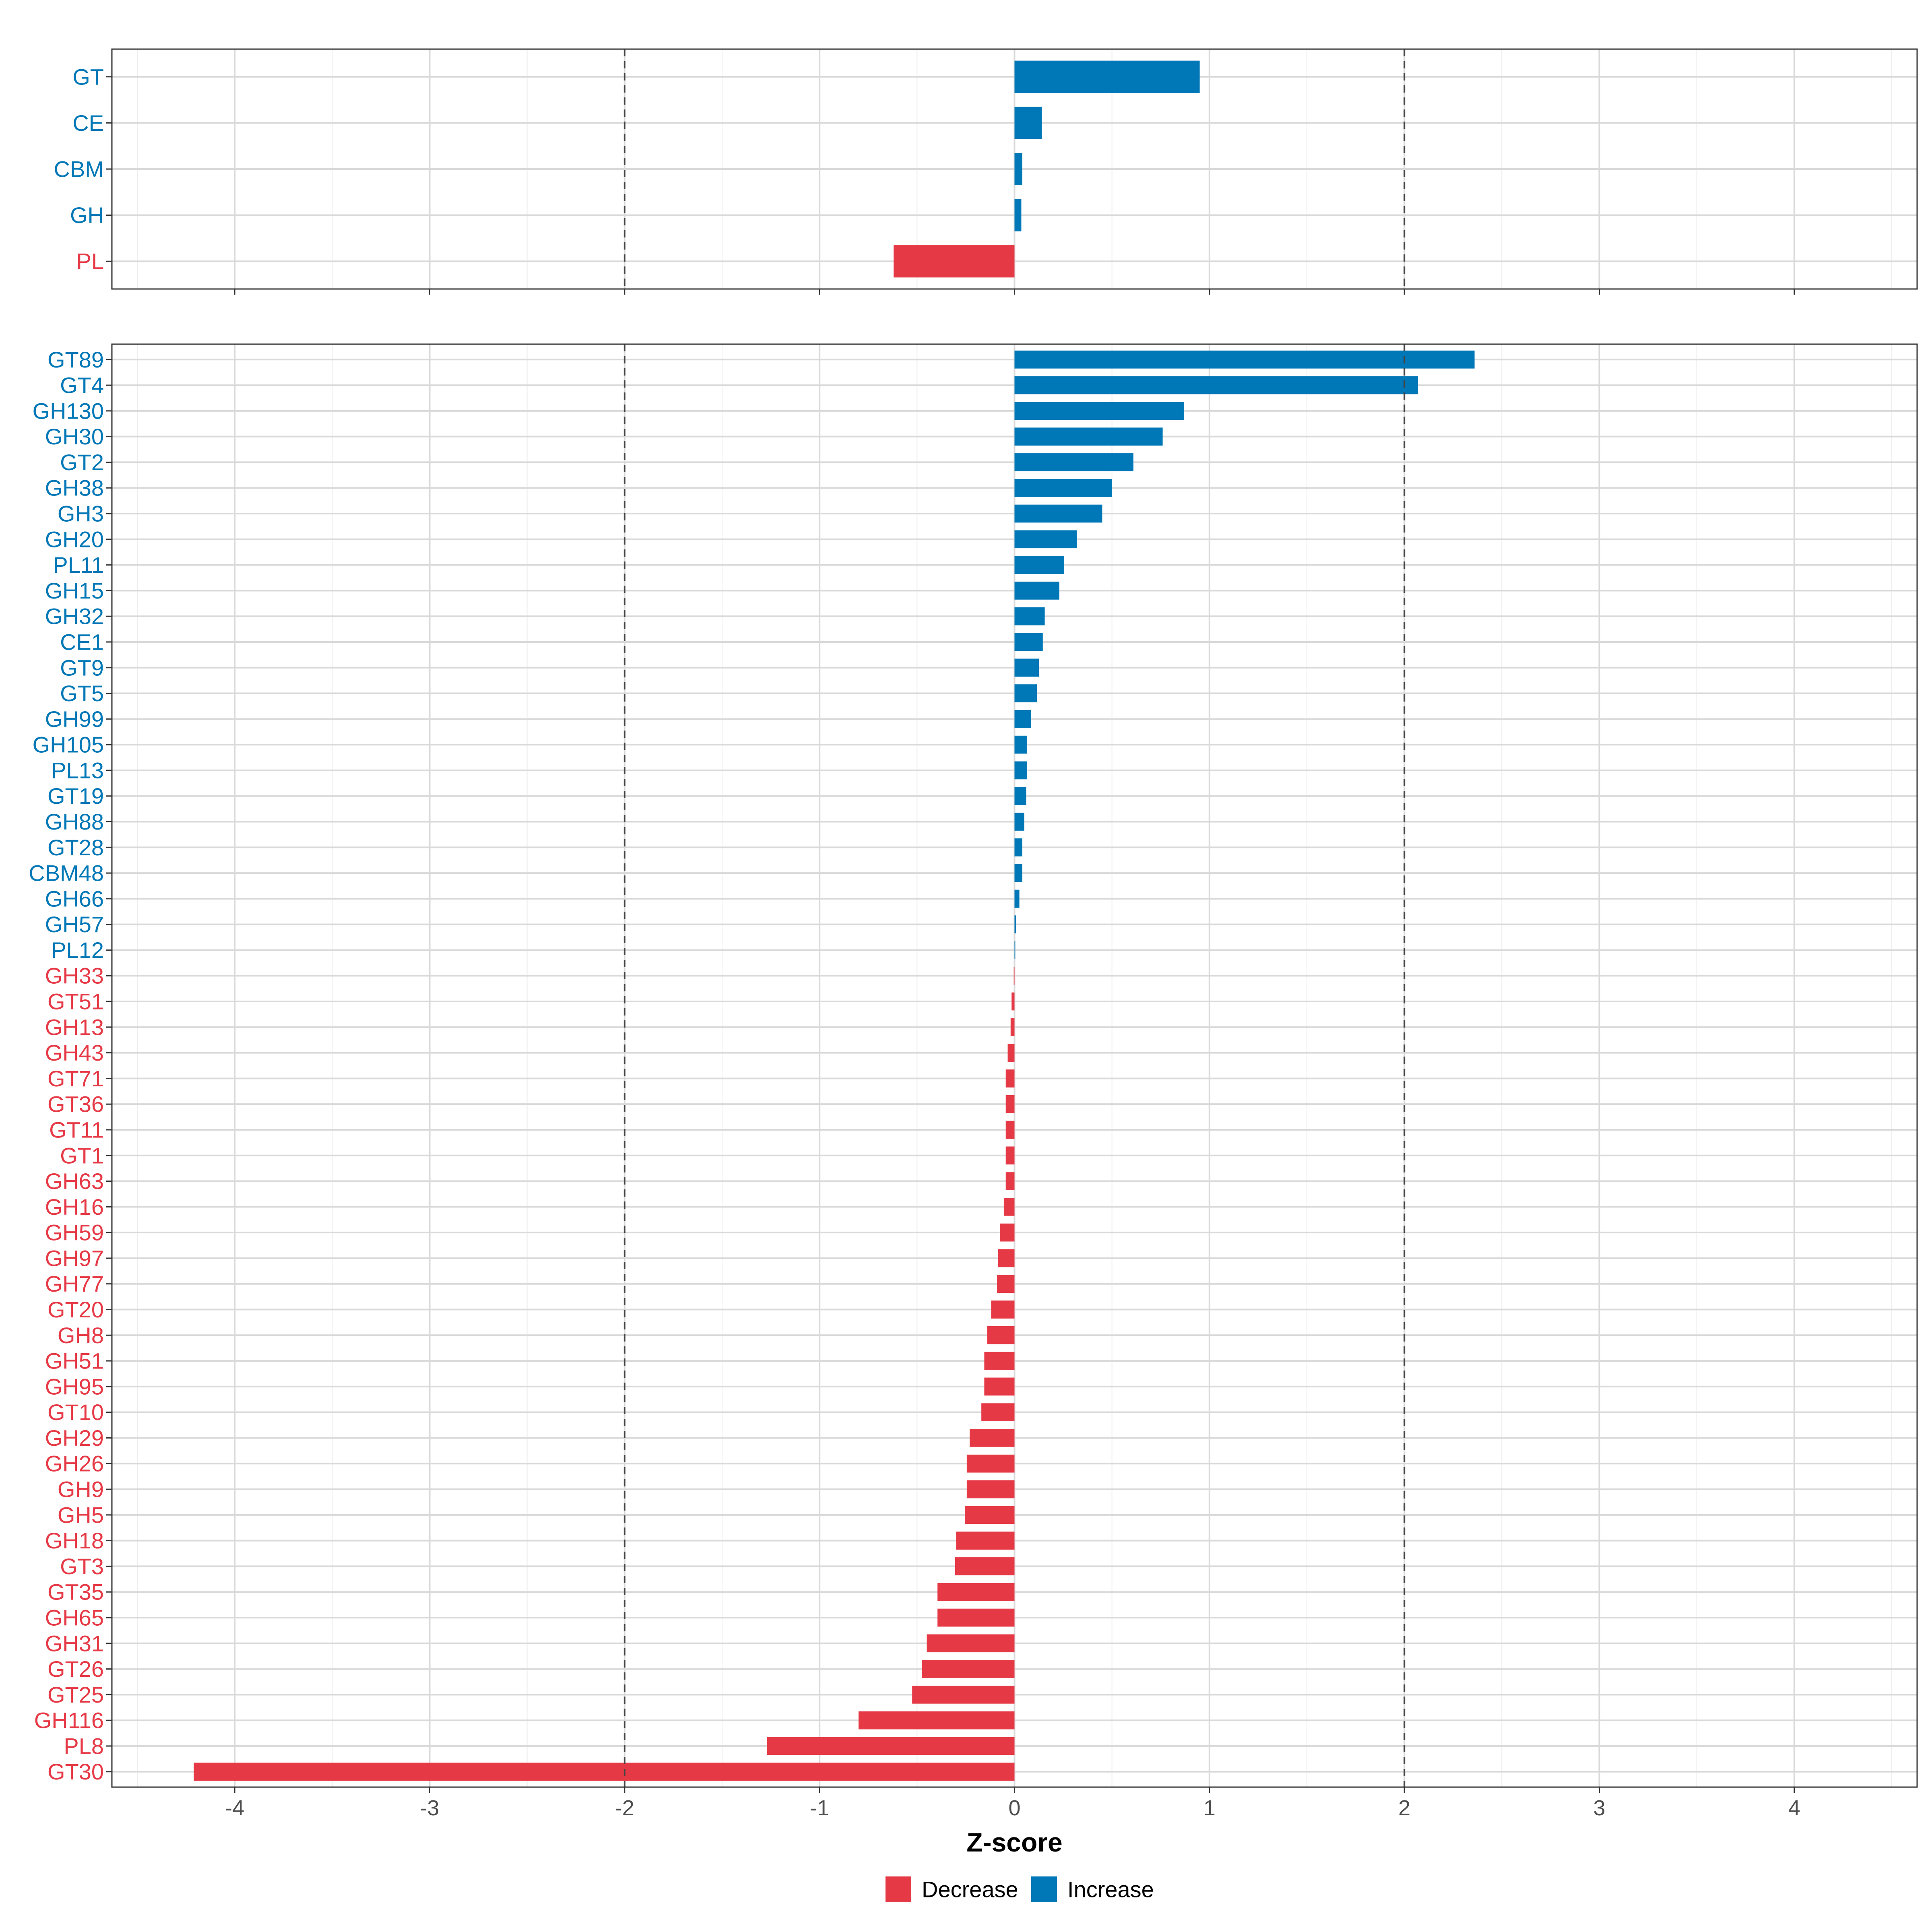  I want to click on x-tick-label: -2, so click(624, 1808).